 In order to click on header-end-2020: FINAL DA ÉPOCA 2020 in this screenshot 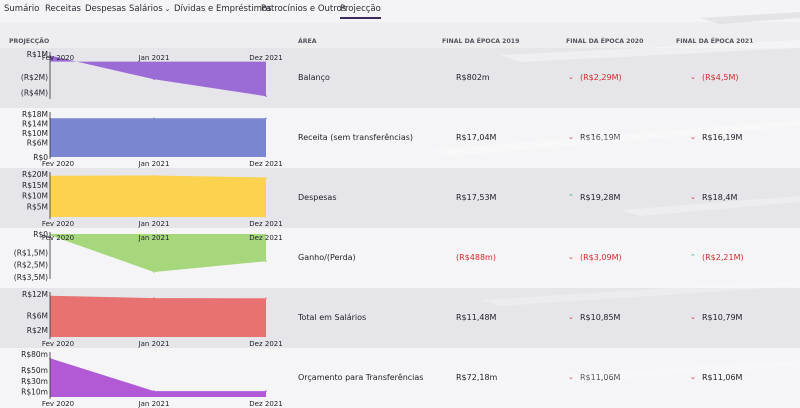, I will do `click(605, 41)`.